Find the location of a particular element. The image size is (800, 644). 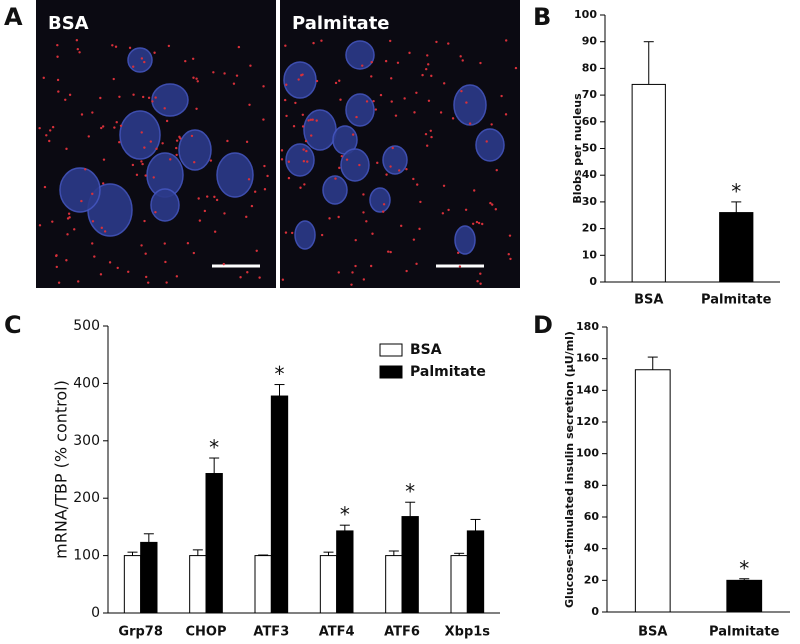

y-tick-label: 20 is located at coordinates (592, 579).